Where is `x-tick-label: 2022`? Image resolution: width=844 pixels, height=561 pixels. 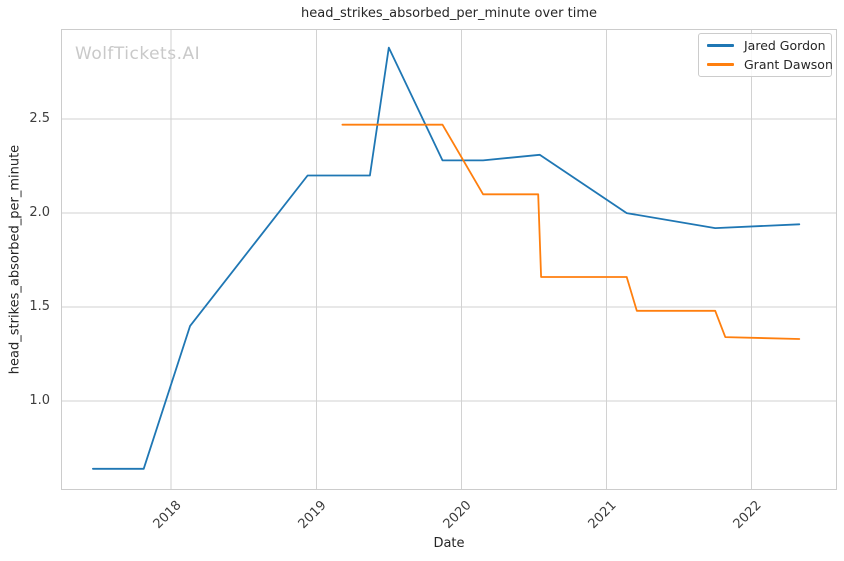
x-tick-label: 2022 is located at coordinates (748, 515).